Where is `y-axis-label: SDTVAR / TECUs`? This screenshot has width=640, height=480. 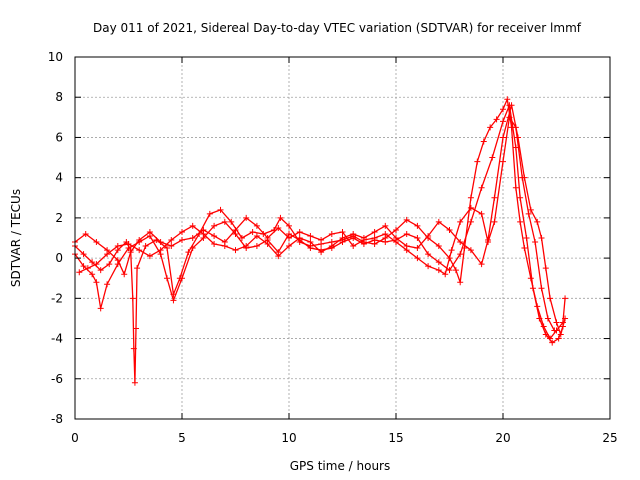
y-axis-label: SDTVAR / TECUs is located at coordinates (16, 238).